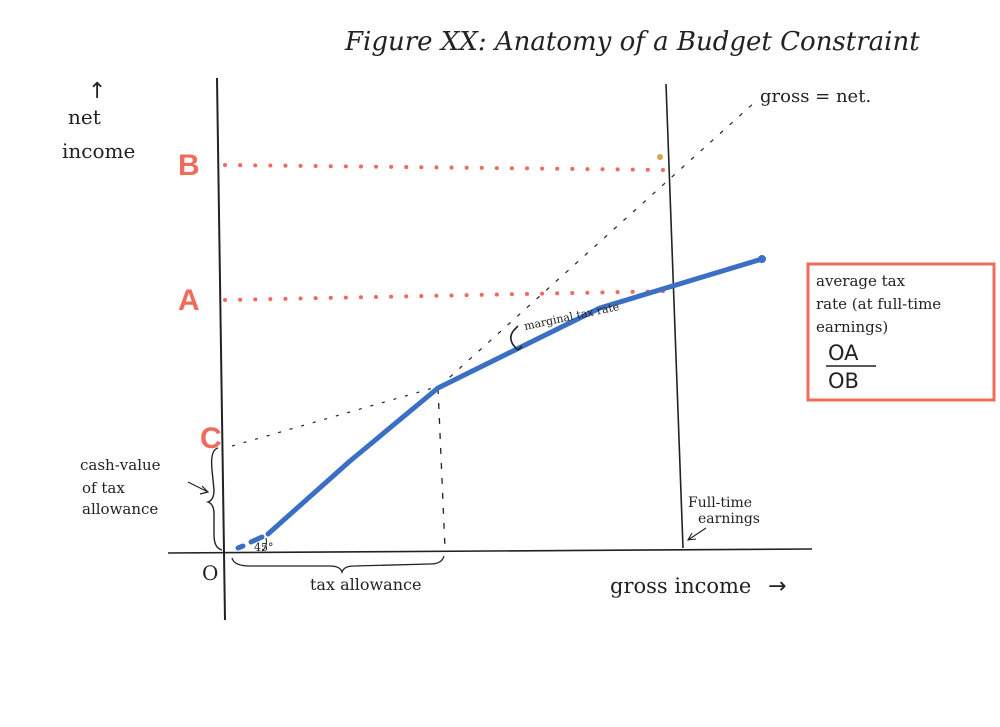 The image size is (1000, 727). What do you see at coordinates (336, 416) in the screenshot?
I see `c-to-kink-dashed-line` at bounding box center [336, 416].